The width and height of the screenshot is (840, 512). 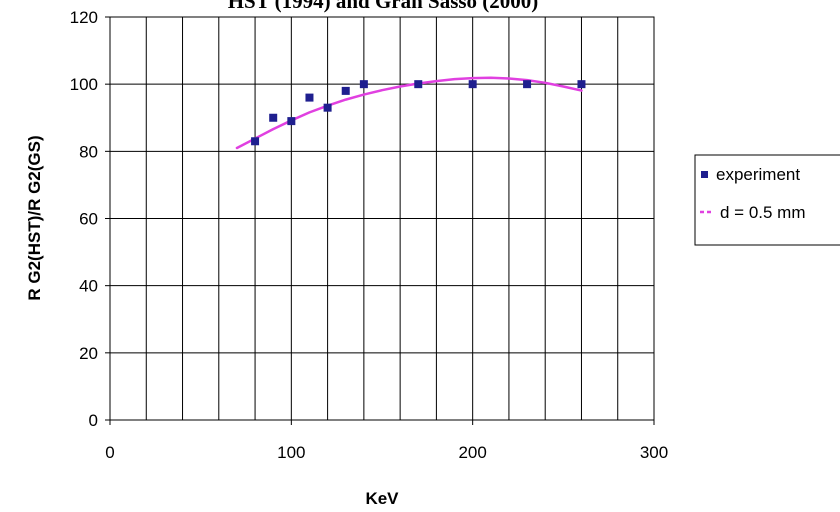 I want to click on legend-label-d: d = 0.5 mm, so click(x=763, y=212).